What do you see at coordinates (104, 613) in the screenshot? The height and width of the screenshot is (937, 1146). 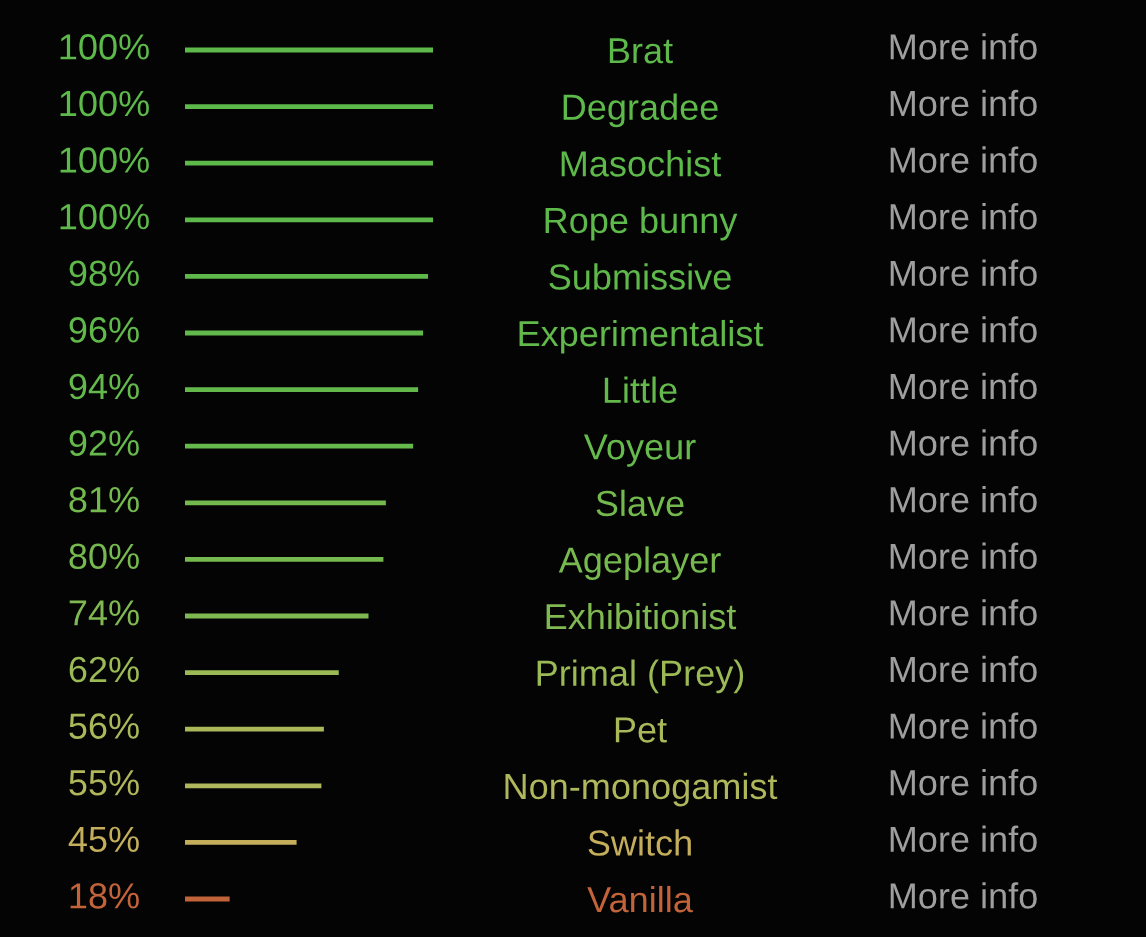 I see `data-label: 74%` at bounding box center [104, 613].